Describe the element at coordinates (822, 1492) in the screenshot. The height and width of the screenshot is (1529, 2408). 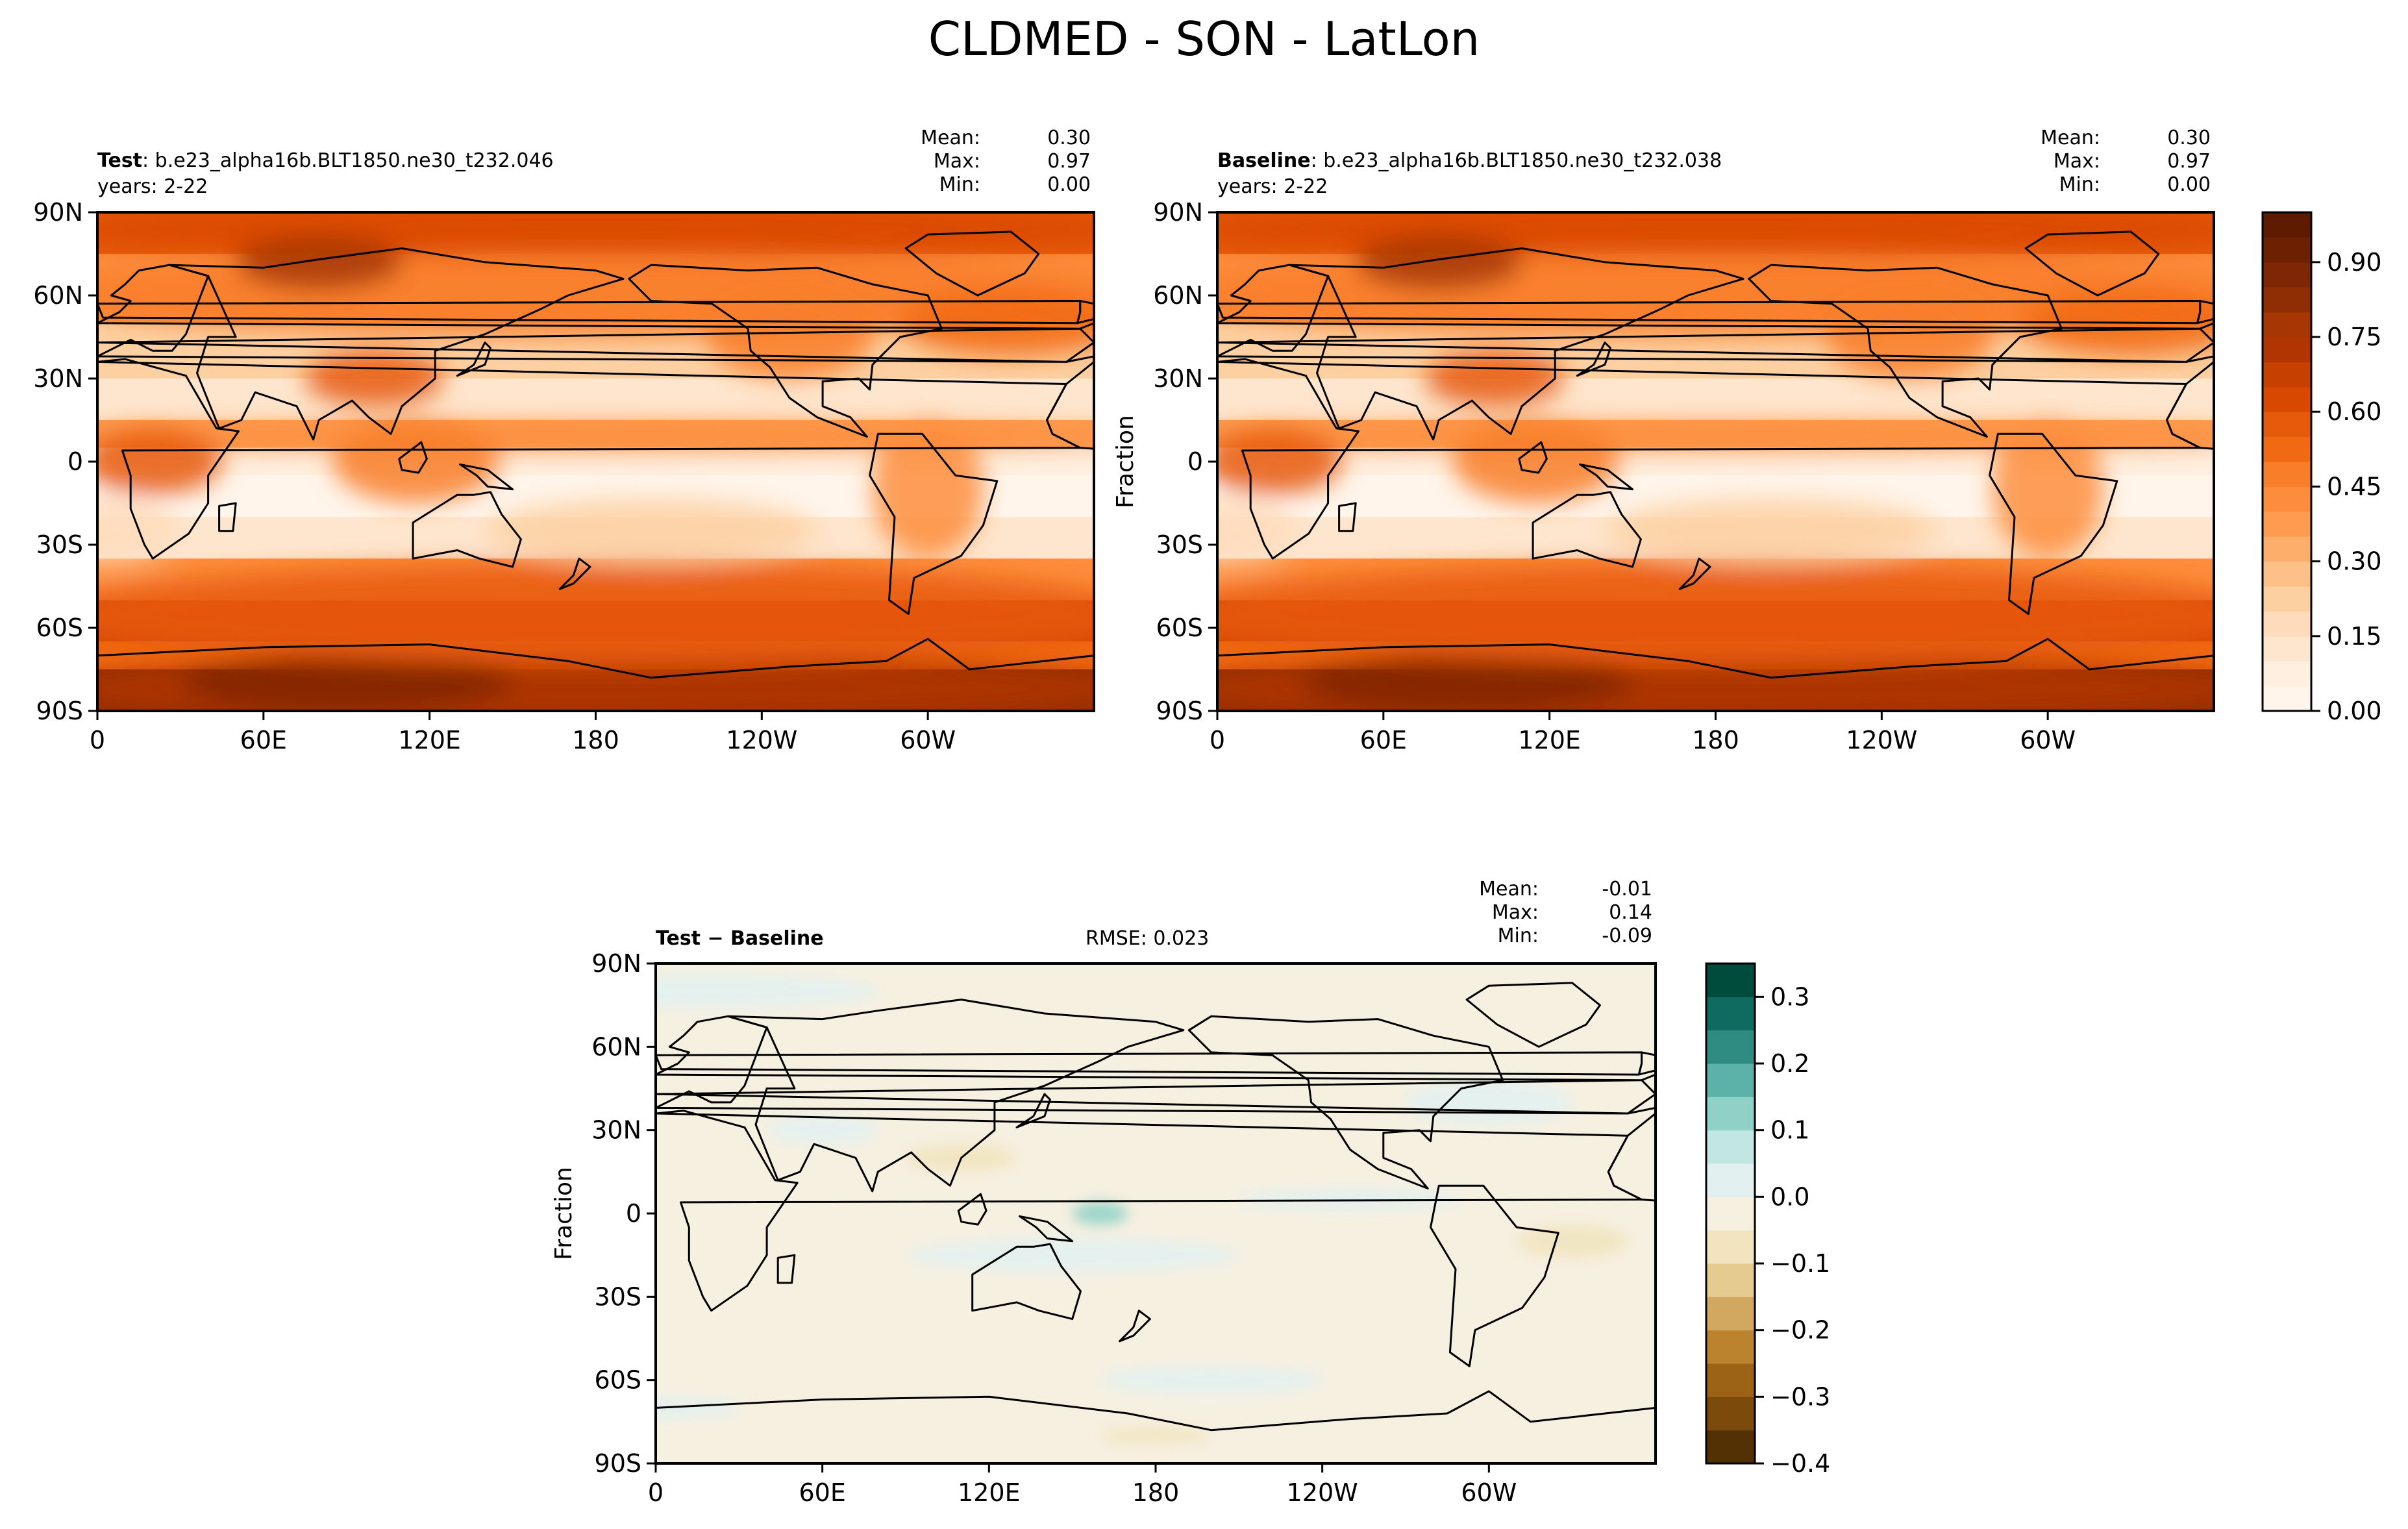
I see `x-tick-label: 60E` at that location.